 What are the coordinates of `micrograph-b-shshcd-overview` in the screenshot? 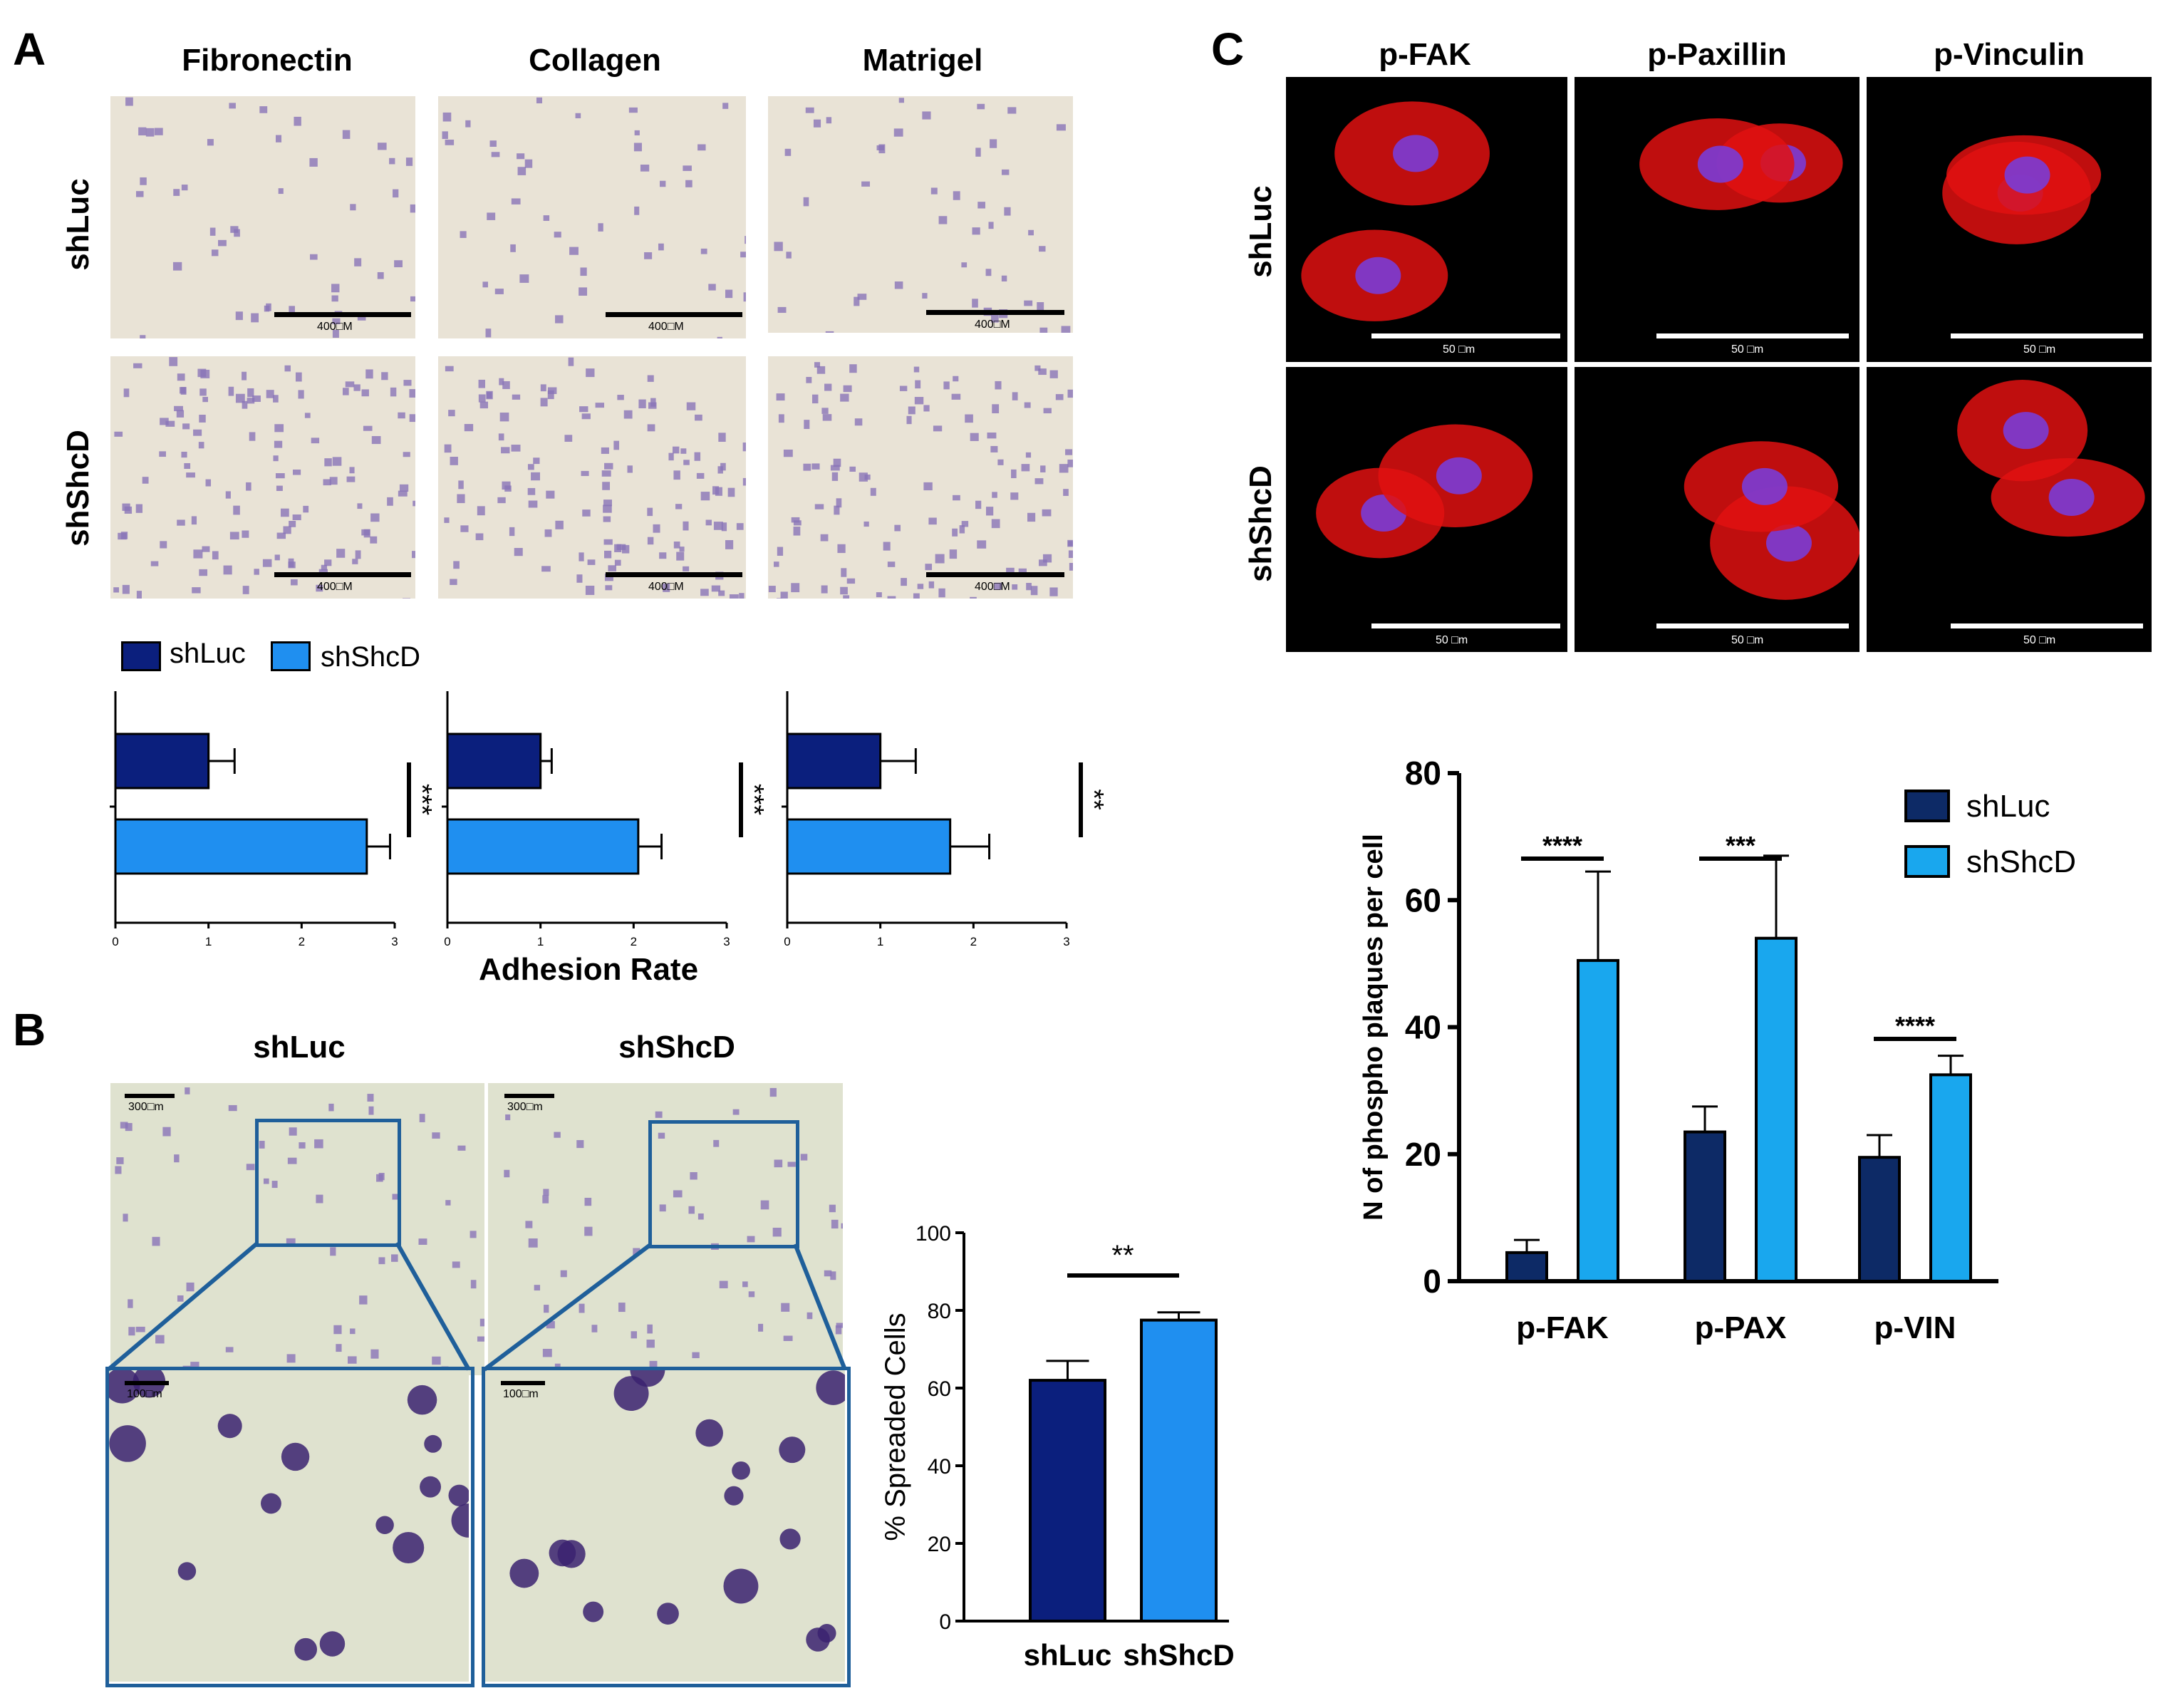 It's located at (665, 1229).